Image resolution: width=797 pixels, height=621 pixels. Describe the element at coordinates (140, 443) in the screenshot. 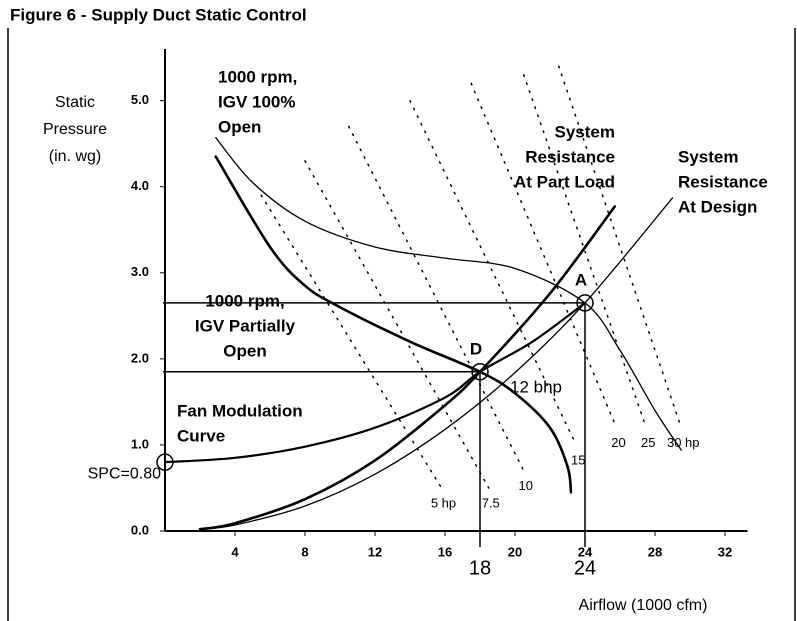

I see `y-tick-label: 1.0` at that location.